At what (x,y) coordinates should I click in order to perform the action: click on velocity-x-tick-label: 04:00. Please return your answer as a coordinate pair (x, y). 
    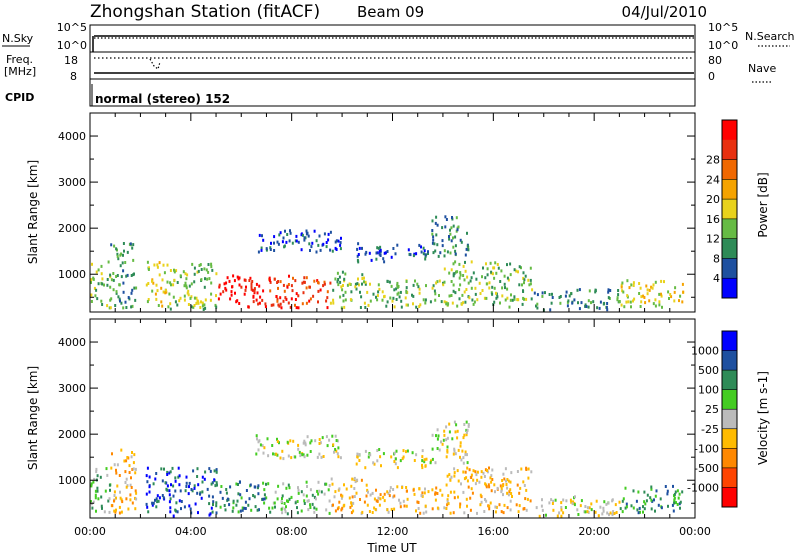
    Looking at the image, I should click on (191, 531).